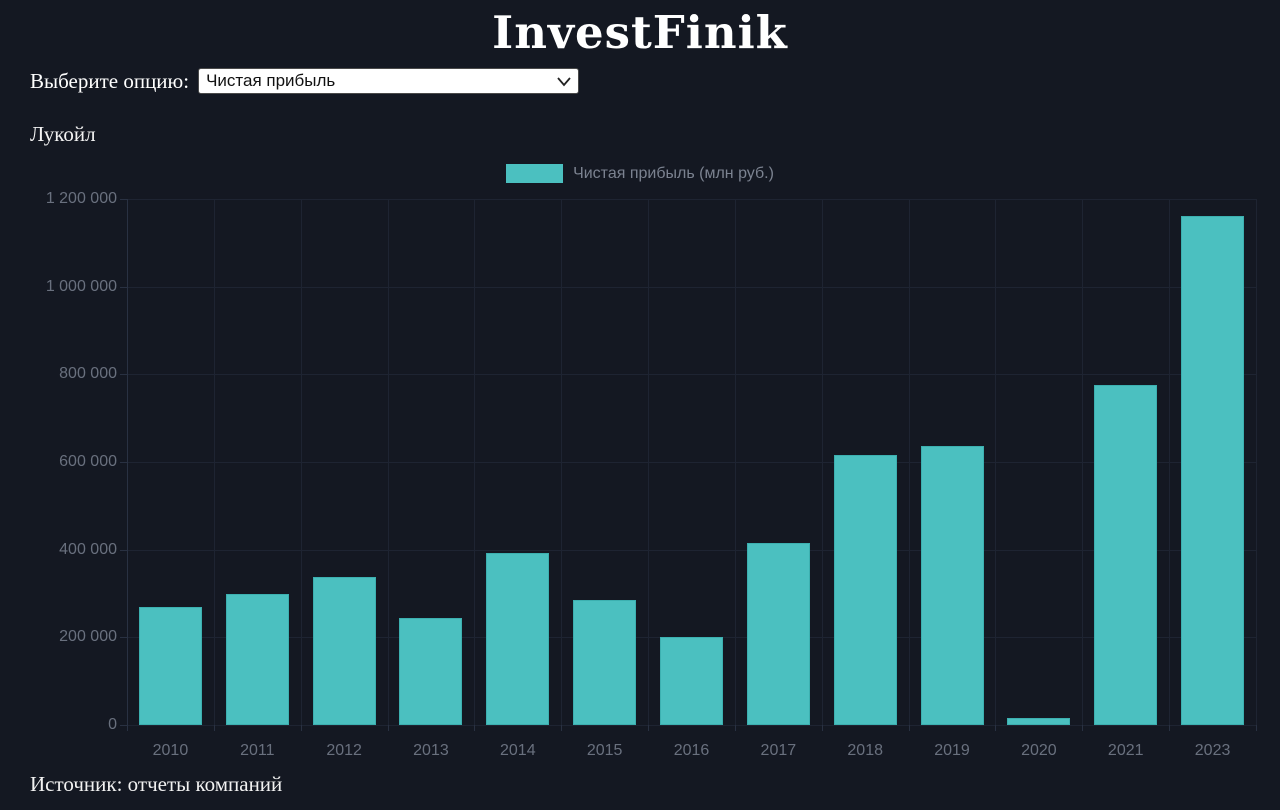 The height and width of the screenshot is (810, 1280). I want to click on source-note: Источник: отчеты компаний, so click(156, 784).